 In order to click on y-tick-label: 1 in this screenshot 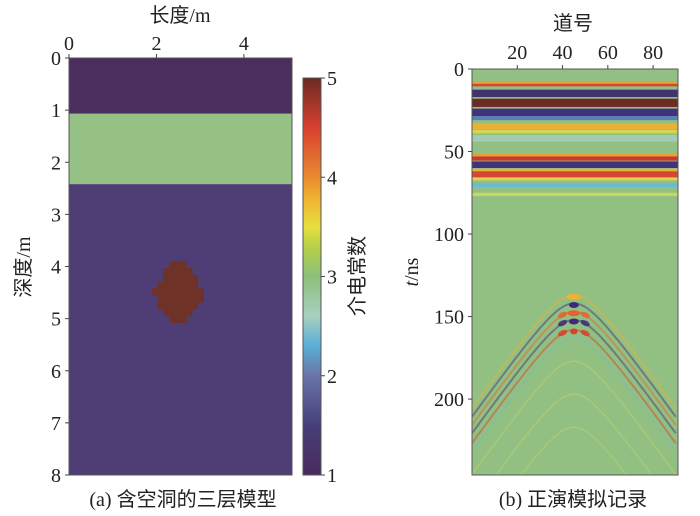, I will do `click(56, 111)`.